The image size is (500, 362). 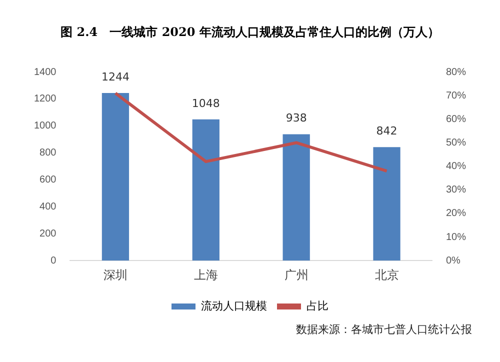 What do you see at coordinates (296, 275) in the screenshot?
I see `x-tick-label: 广州` at bounding box center [296, 275].